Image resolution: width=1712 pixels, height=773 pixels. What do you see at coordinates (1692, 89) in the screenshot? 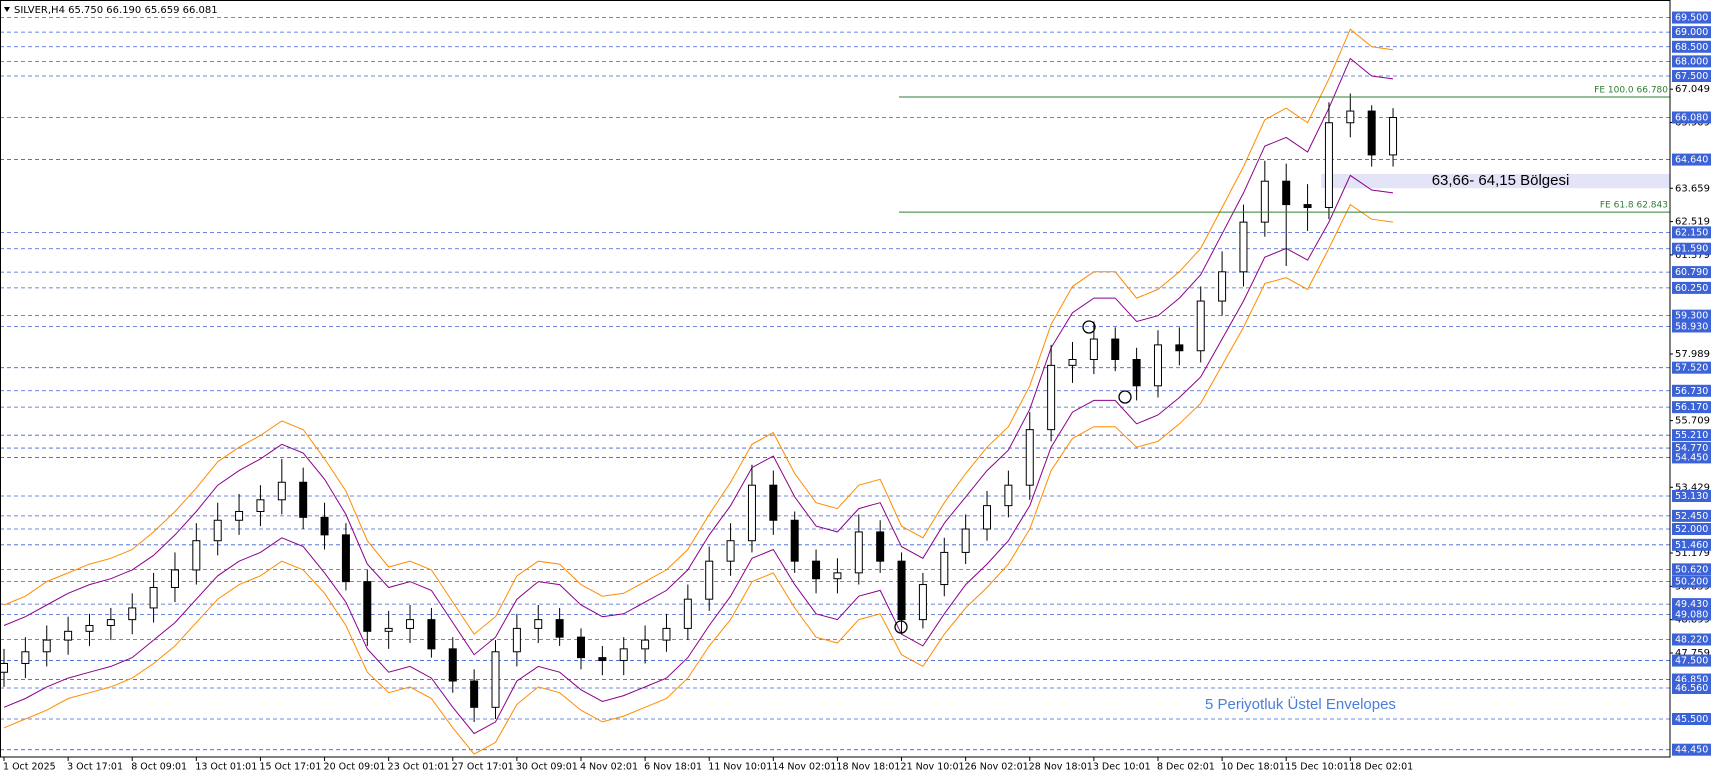
I see `y-tick-label: 67.049` at bounding box center [1692, 89].